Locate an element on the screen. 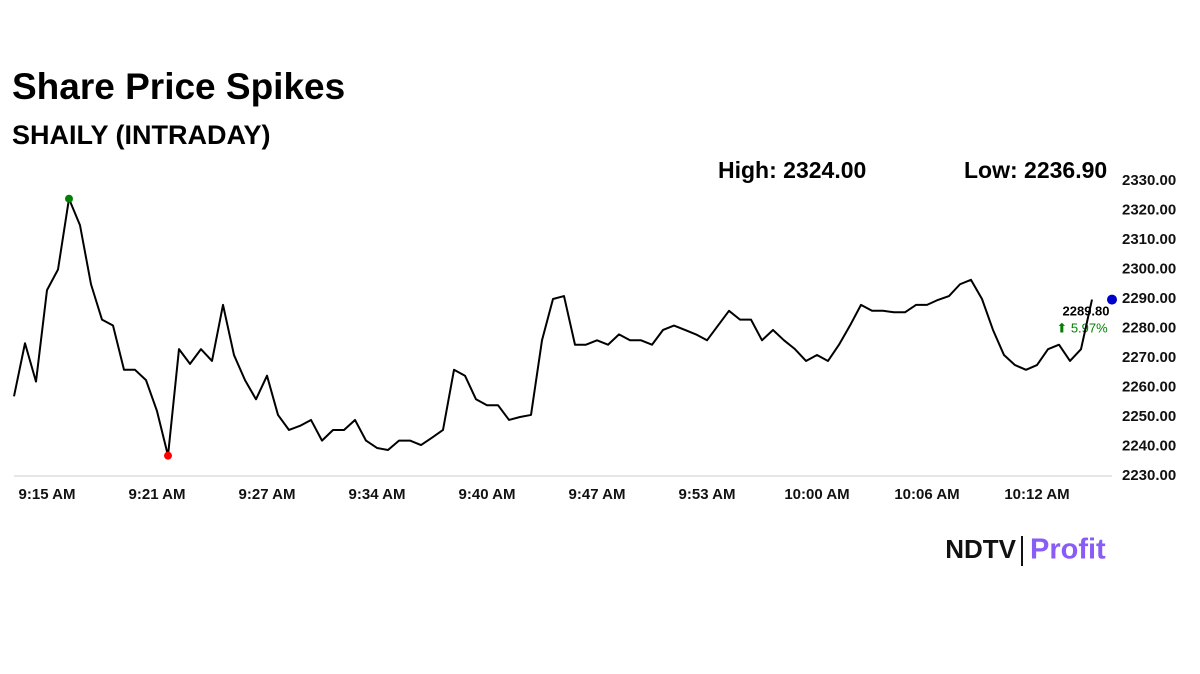 This screenshot has height=674, width=1200. x-tick-label: 9:47 AM is located at coordinates (597, 494).